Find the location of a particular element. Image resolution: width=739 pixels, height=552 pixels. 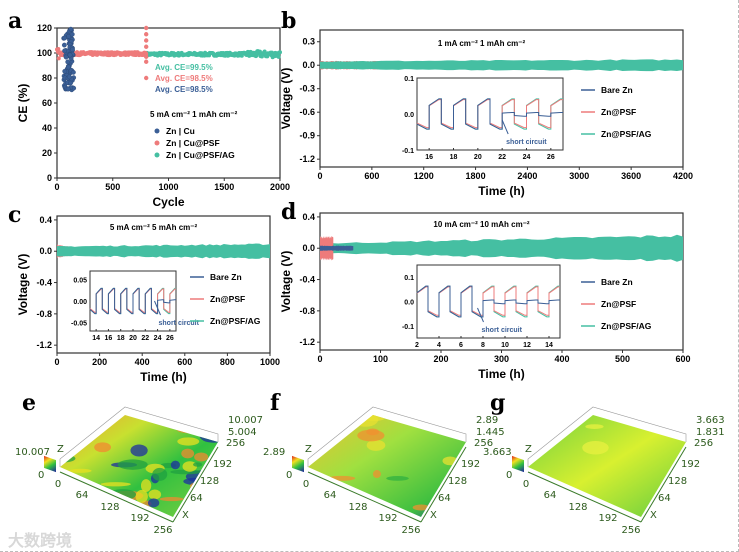

legend-label: Zn | Cu@PSF/AG is located at coordinates (200, 155).